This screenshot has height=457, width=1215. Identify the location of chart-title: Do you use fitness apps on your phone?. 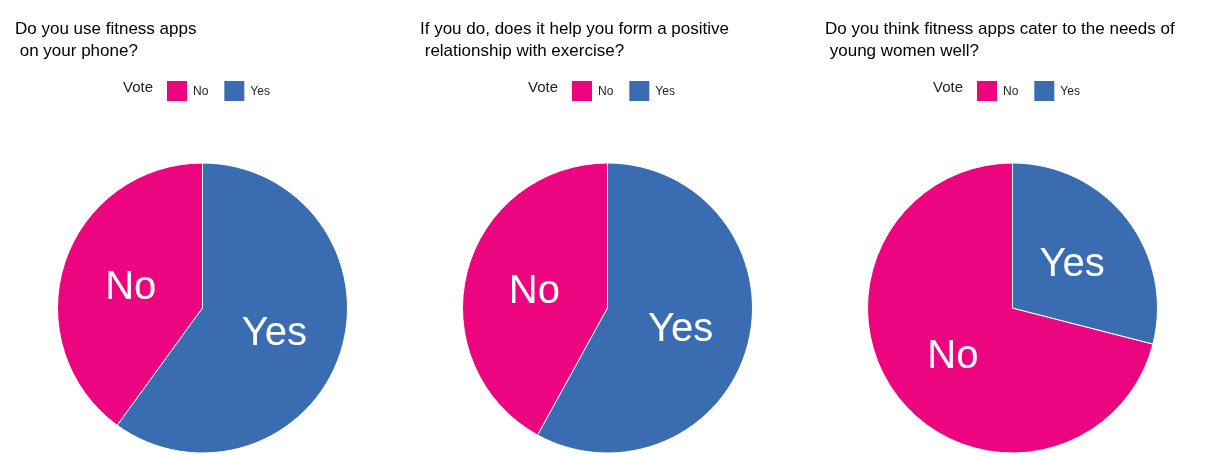
(106, 39).